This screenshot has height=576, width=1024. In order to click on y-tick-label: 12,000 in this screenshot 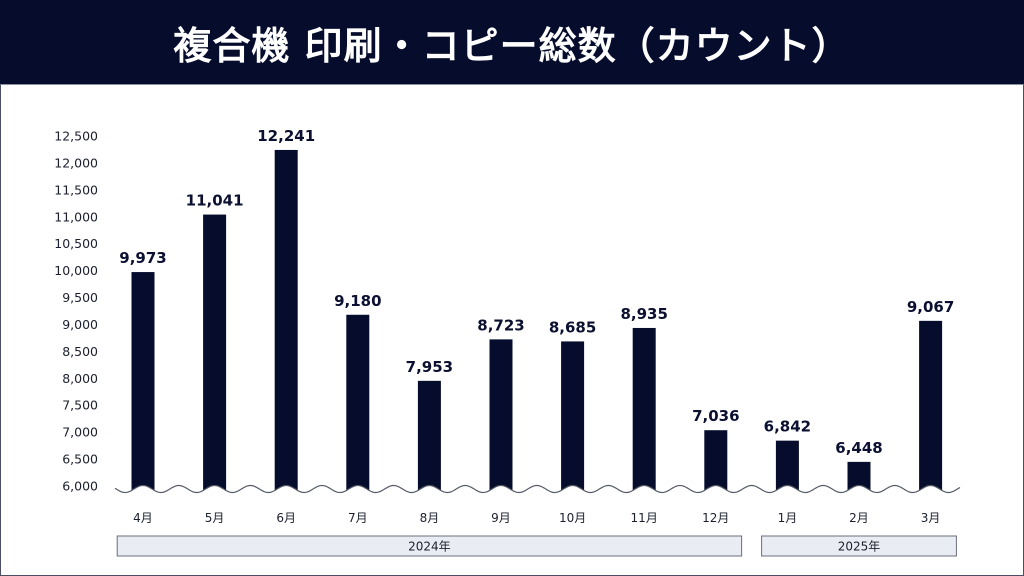, I will do `click(76, 162)`.